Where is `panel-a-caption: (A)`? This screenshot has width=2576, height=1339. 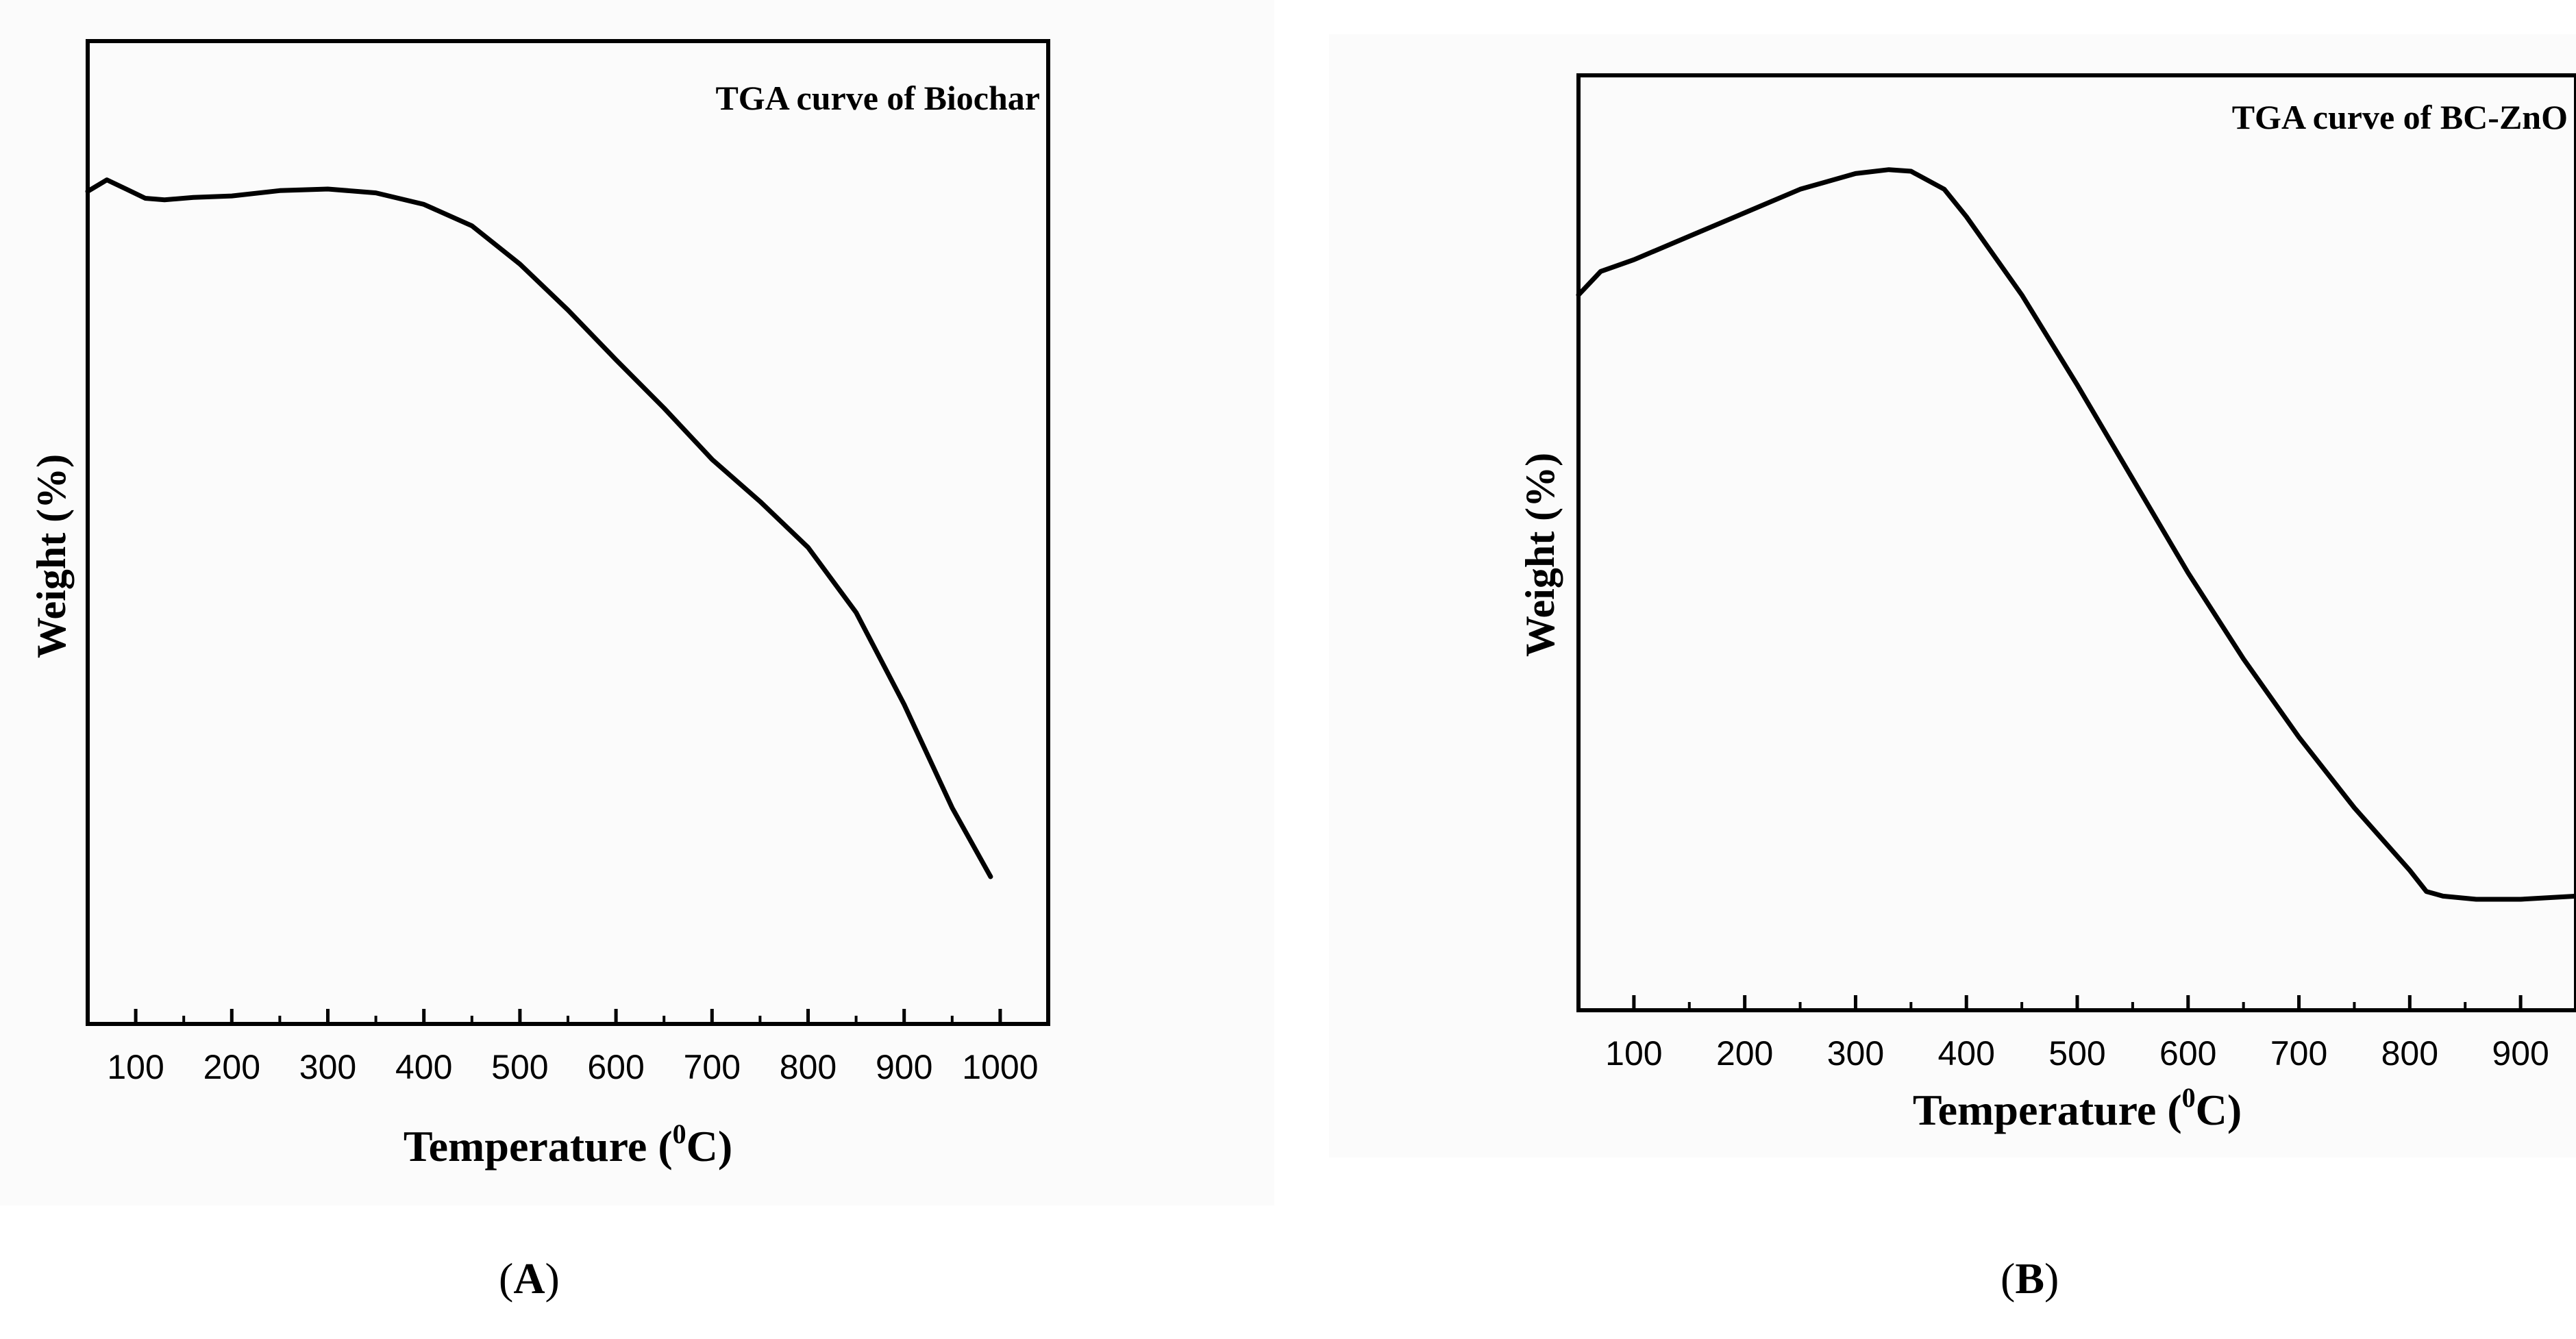
panel-a-caption: (A) is located at coordinates (529, 1278).